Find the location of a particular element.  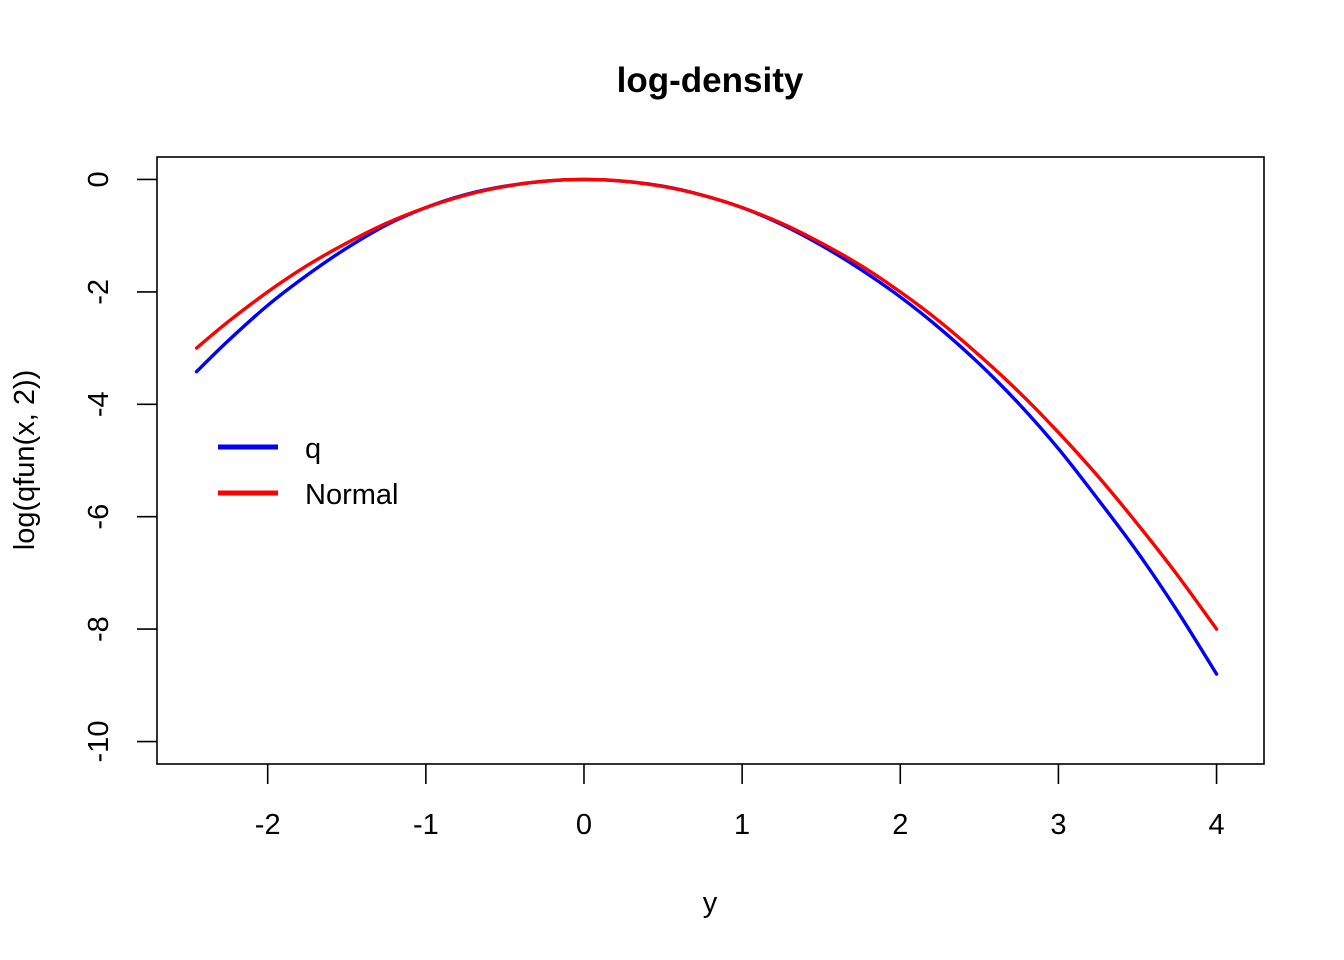

y-axis: 0 -2 -4 -6 -8 -10 is located at coordinates (120, 466).